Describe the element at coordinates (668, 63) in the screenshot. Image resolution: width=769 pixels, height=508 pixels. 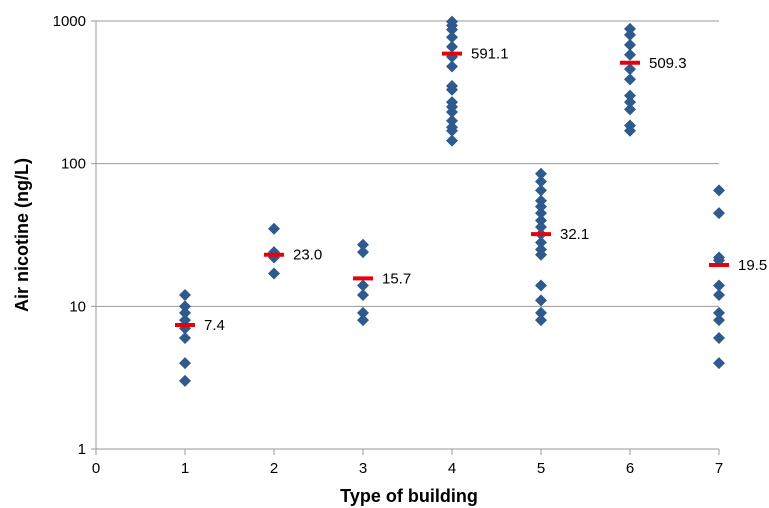
I see `mean-label: 509.3` at that location.